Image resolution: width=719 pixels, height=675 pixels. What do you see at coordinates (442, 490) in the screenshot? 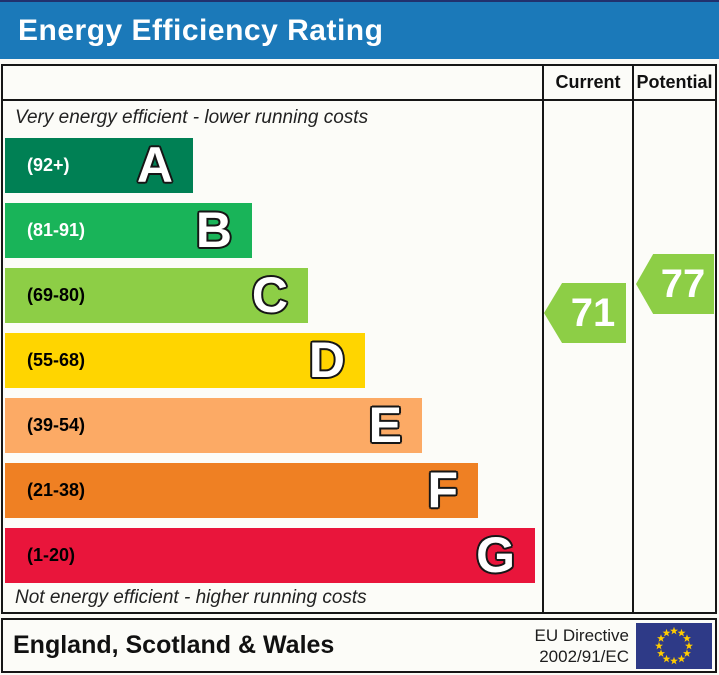
I see `band-f-letter: F` at bounding box center [442, 490].